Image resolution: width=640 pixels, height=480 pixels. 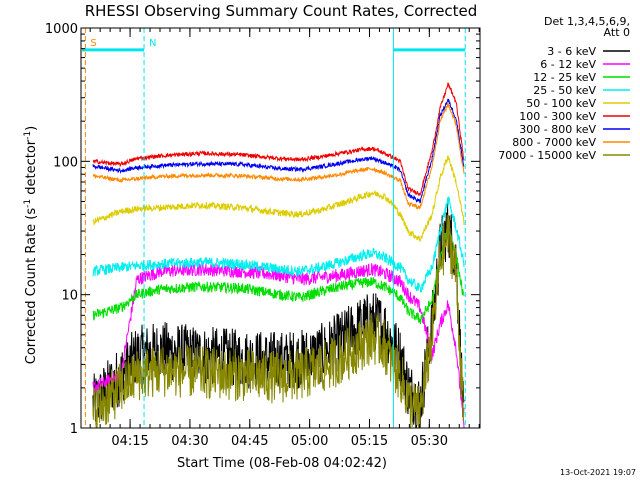 I want to click on x-tick-label: 04:15, so click(x=129, y=441).